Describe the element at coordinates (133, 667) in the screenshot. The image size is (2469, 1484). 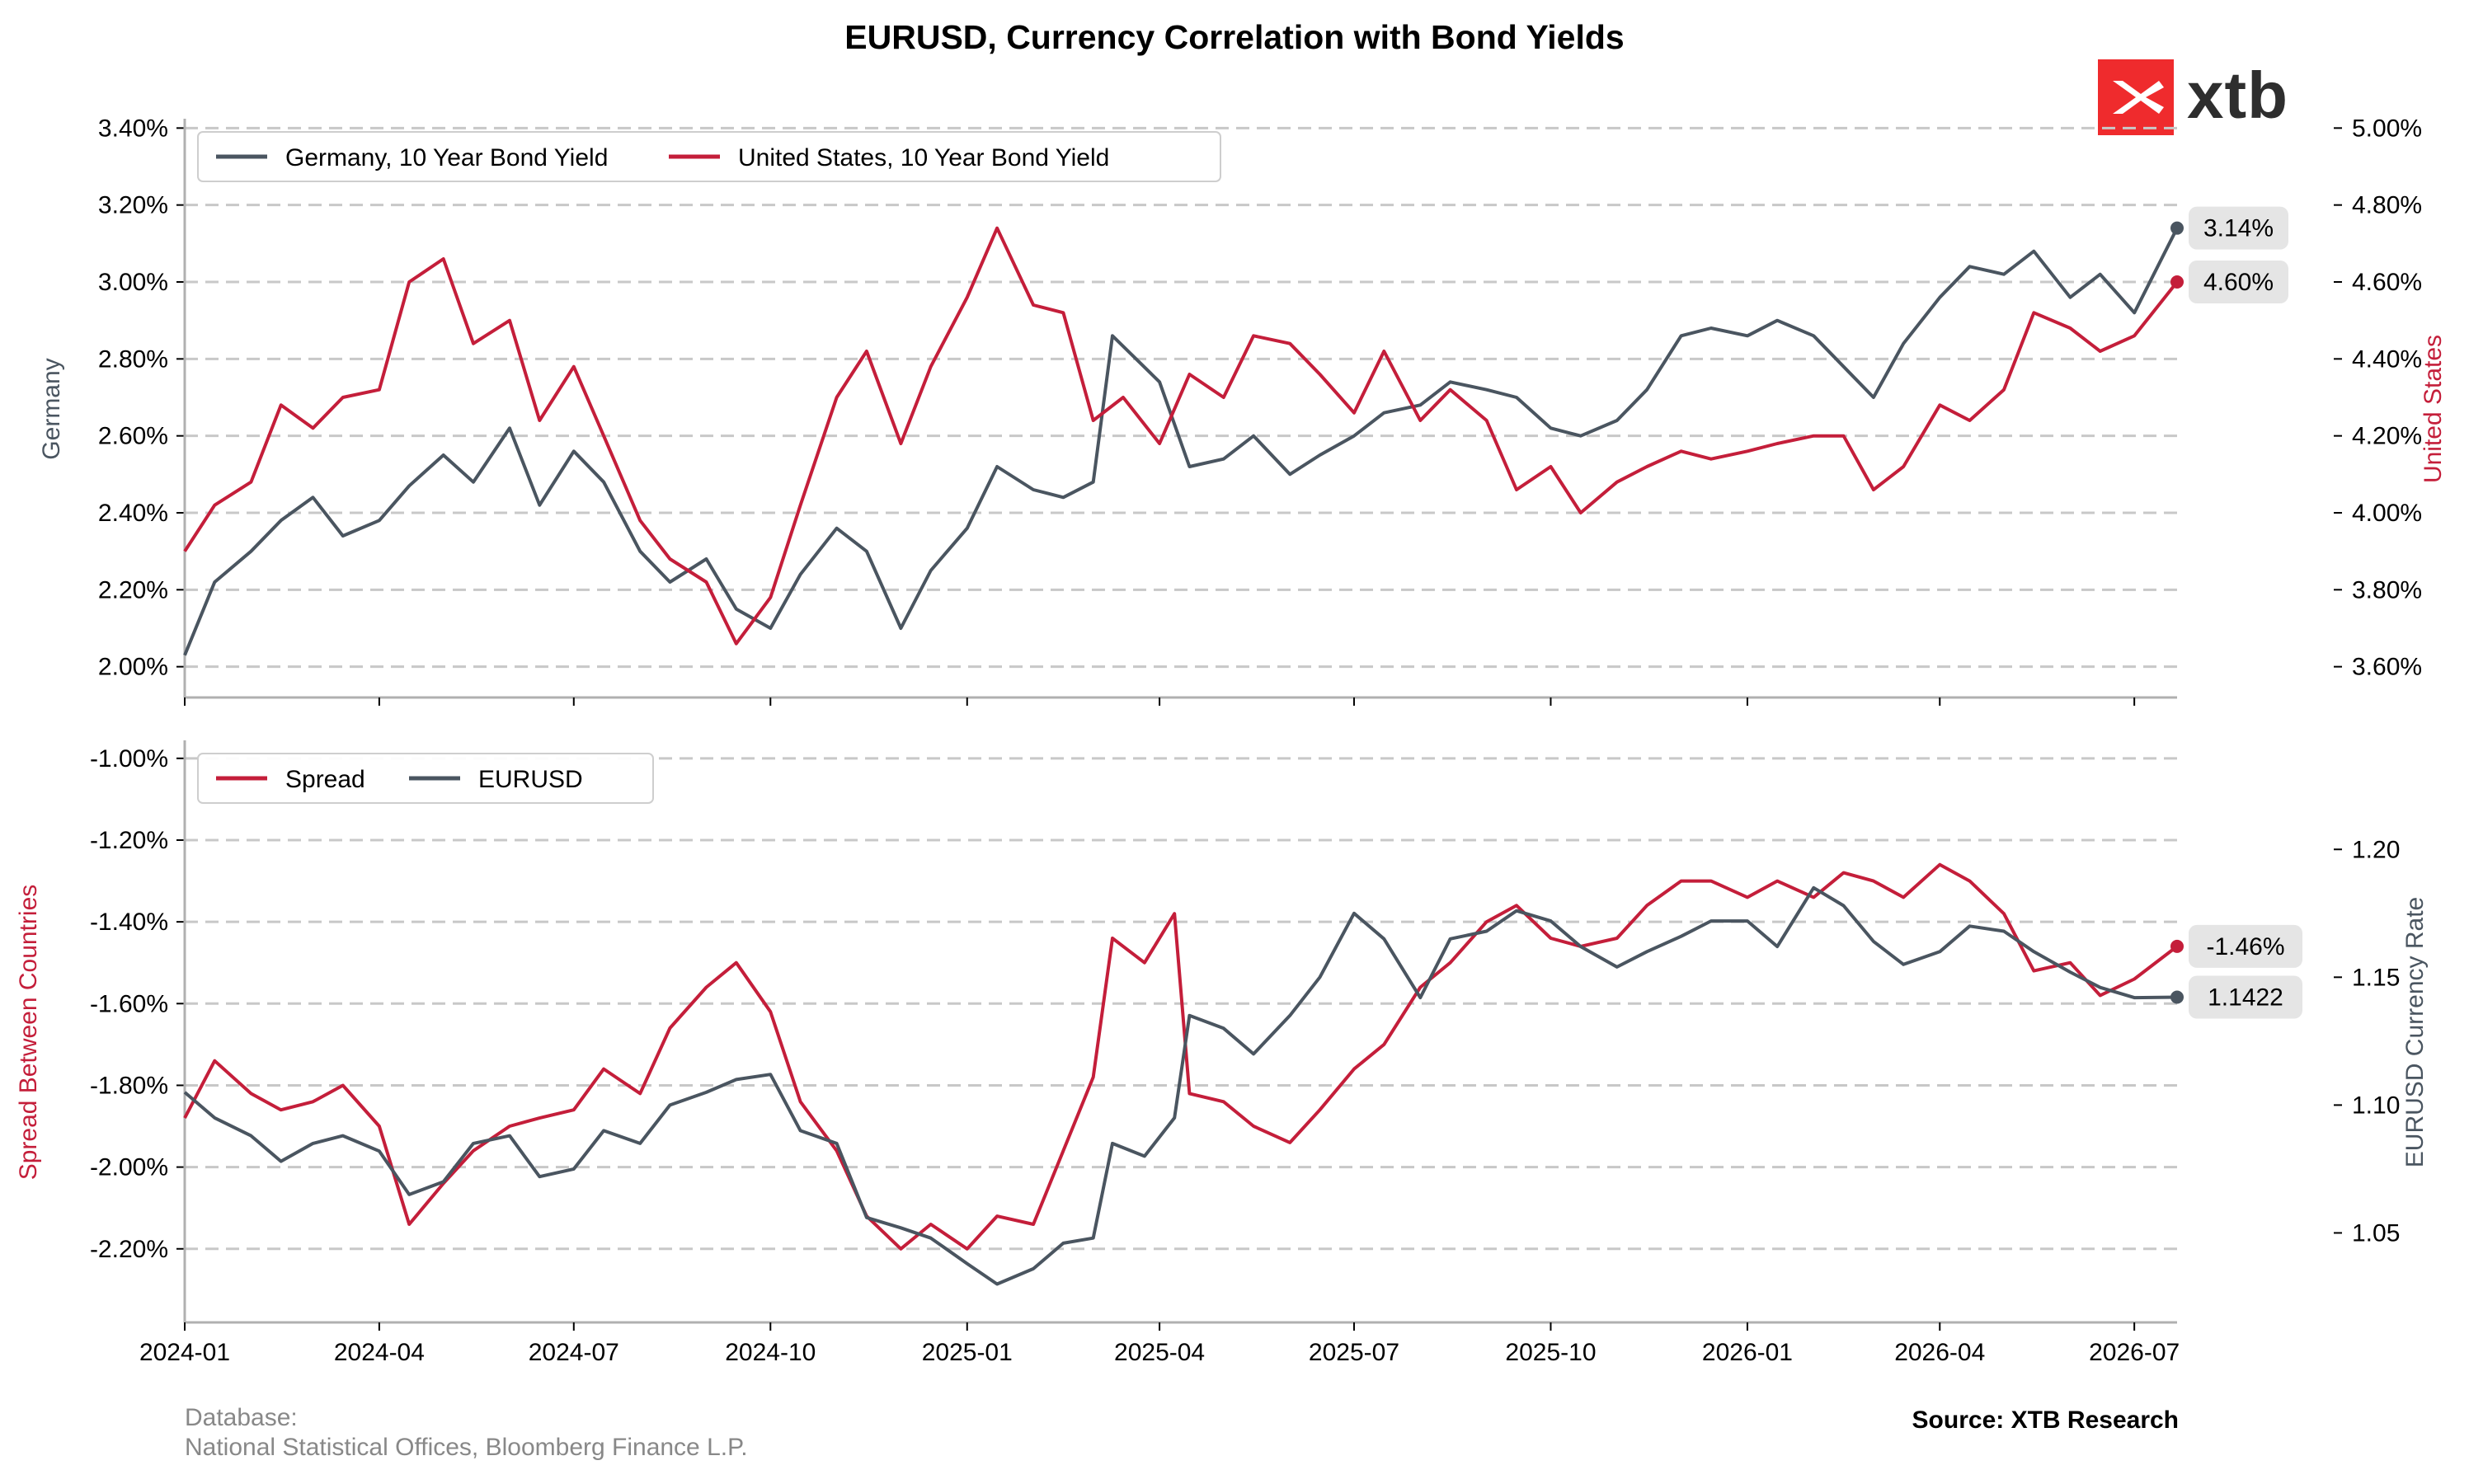
I see `left-tick-label: 2.00%` at that location.